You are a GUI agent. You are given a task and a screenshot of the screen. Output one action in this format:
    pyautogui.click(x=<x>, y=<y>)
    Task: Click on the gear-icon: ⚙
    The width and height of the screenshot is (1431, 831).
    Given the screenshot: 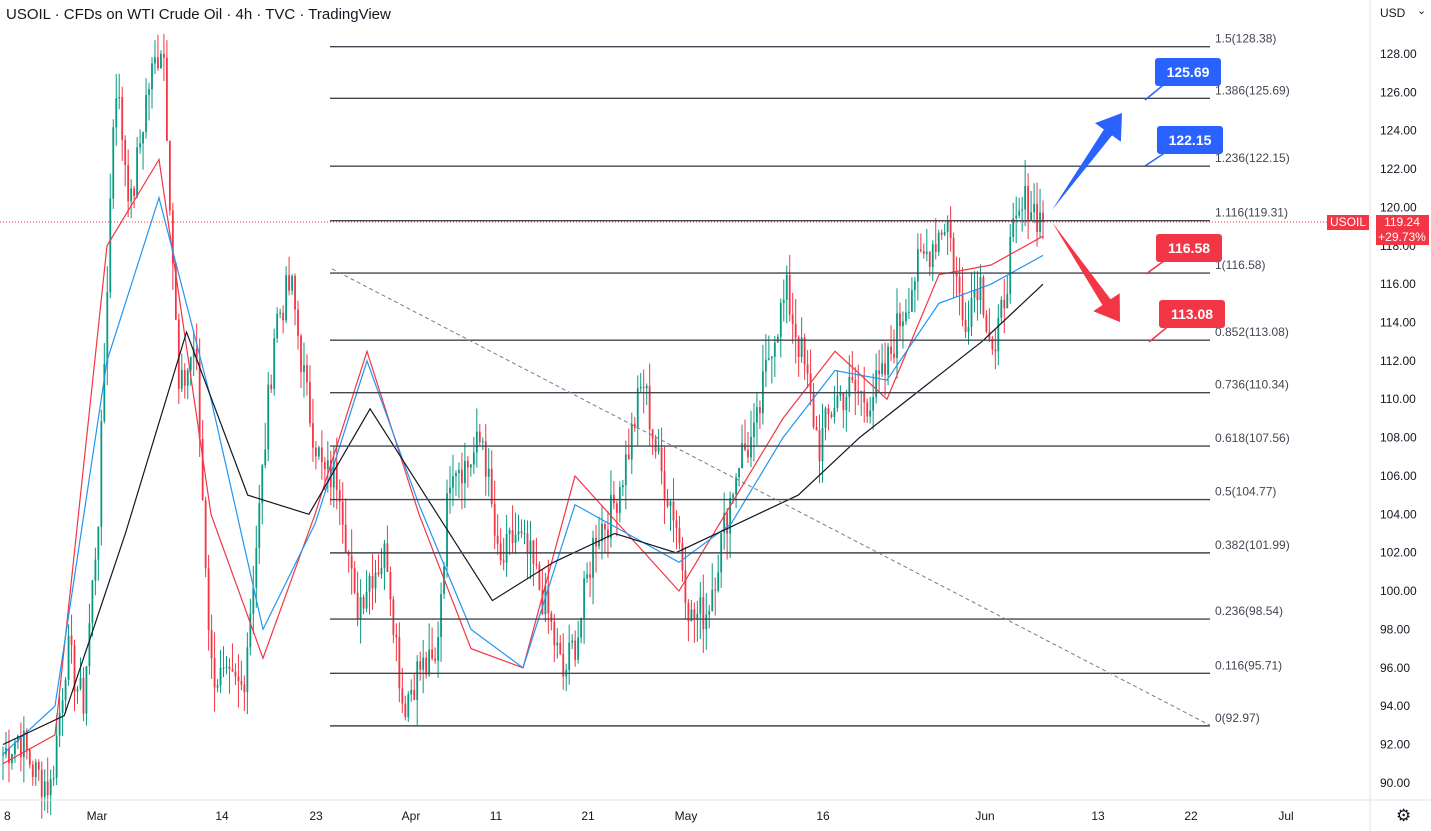 What is the action you would take?
    pyautogui.click(x=1404, y=815)
    